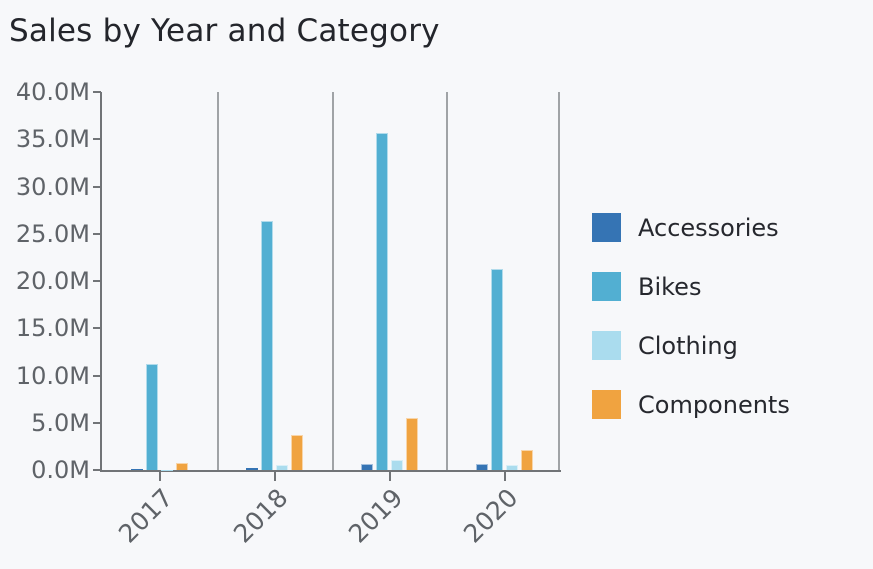 This screenshot has height=569, width=873. What do you see at coordinates (252, 468) in the screenshot?
I see `bar-accessories-2018` at bounding box center [252, 468].